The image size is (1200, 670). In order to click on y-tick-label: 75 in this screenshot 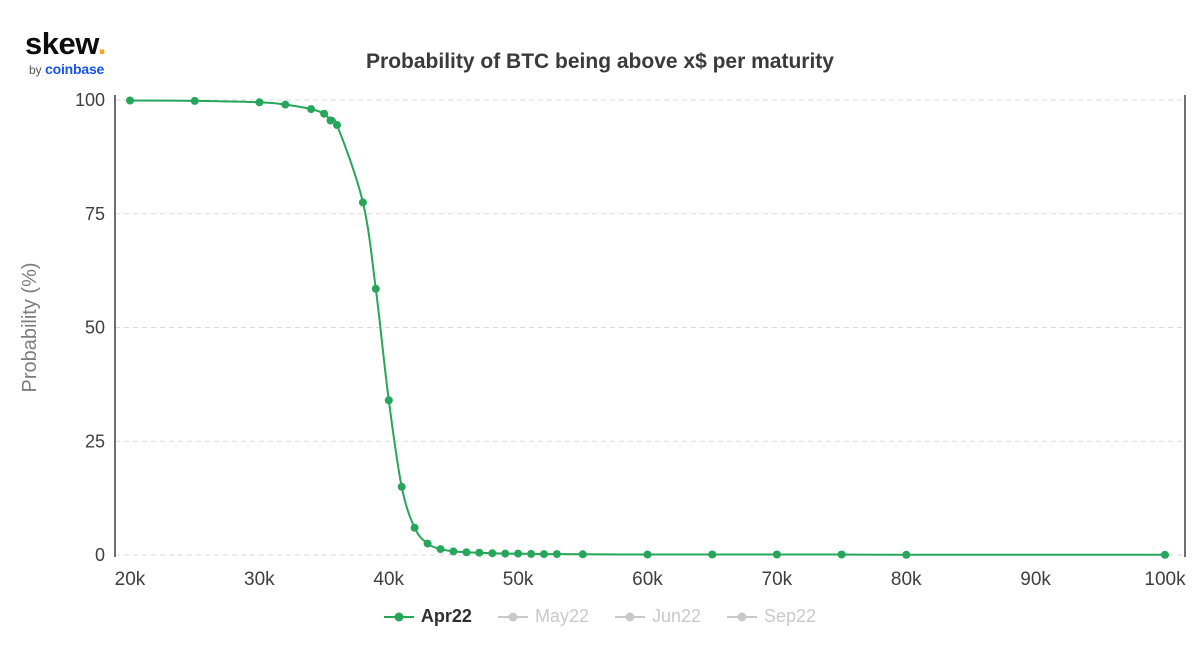, I will do `click(95, 214)`.